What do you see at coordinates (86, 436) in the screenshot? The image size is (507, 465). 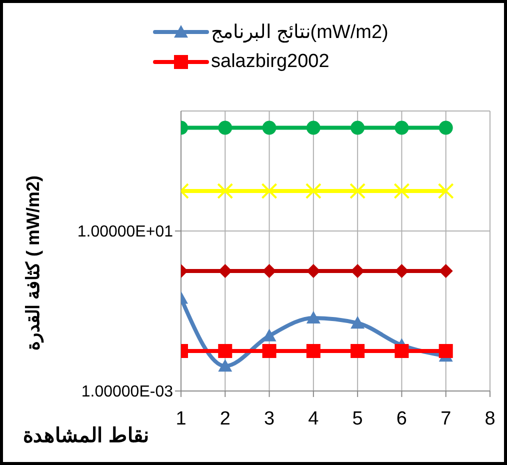 I see `x-axis-title: نقاط المشاهدة` at bounding box center [86, 436].